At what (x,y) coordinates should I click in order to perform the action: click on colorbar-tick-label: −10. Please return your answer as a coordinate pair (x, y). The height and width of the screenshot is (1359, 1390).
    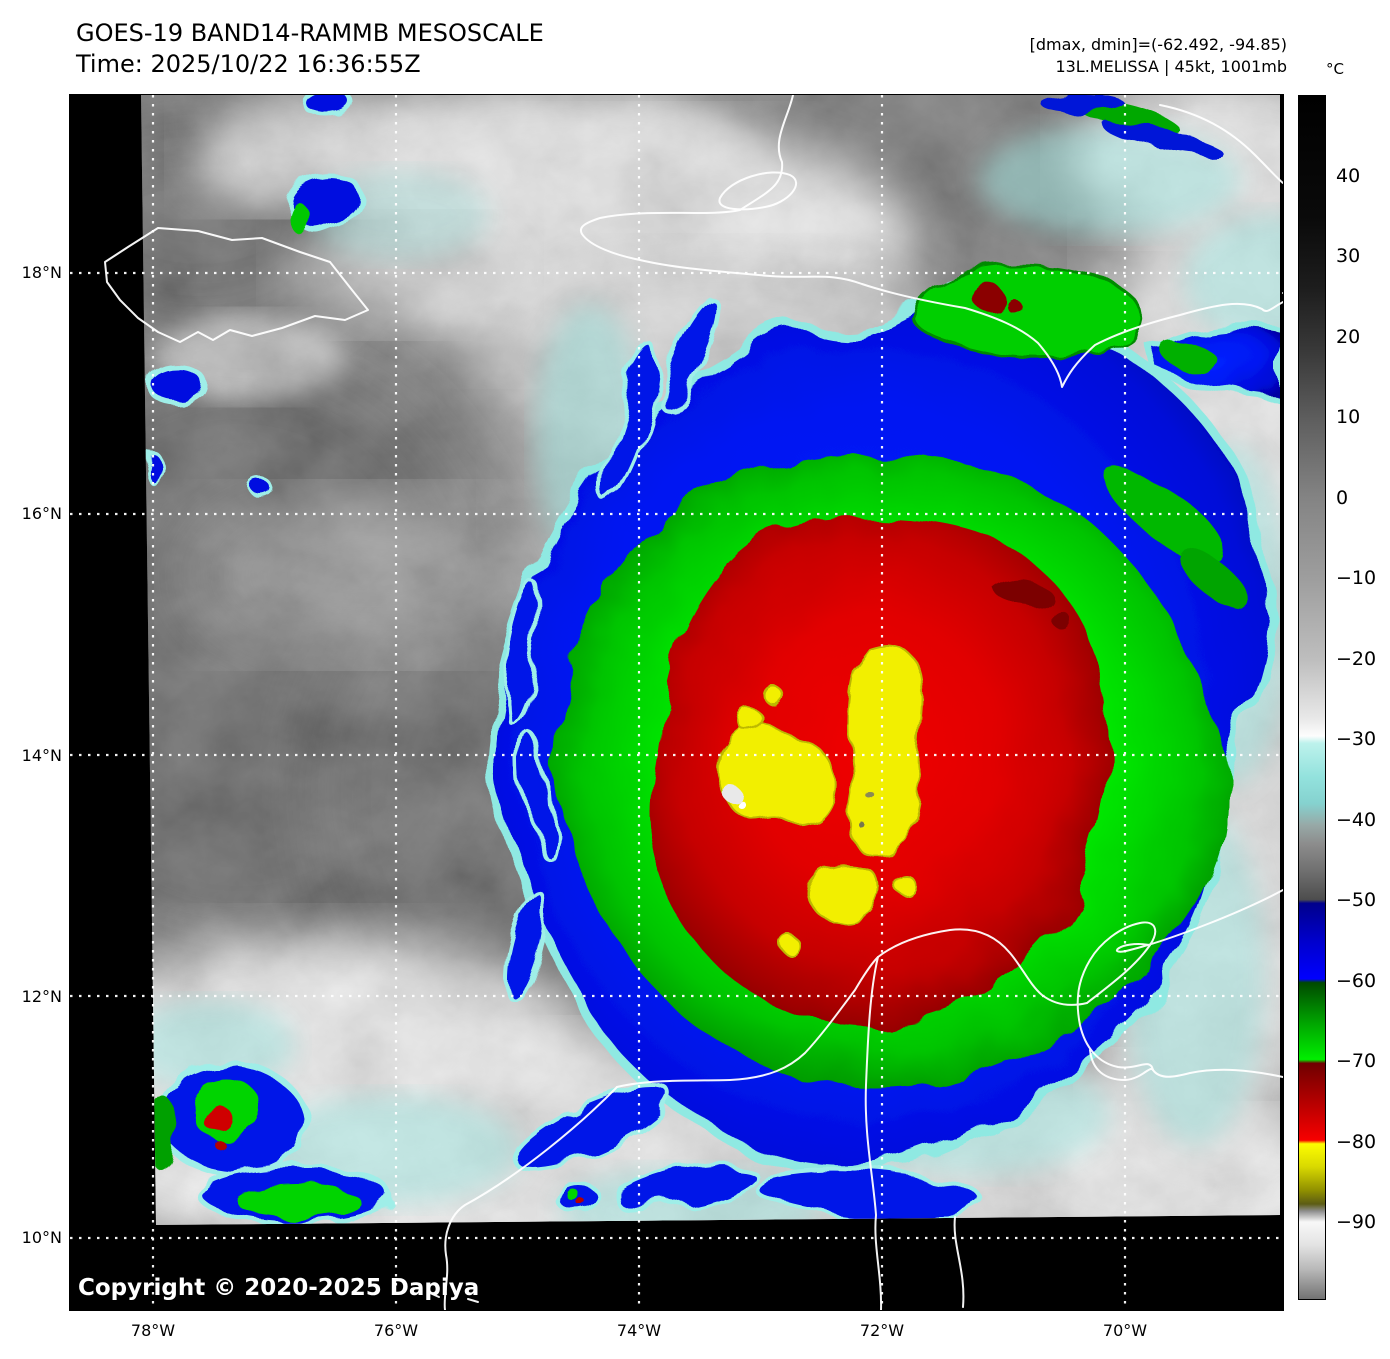
    Looking at the image, I should click on (1356, 578).